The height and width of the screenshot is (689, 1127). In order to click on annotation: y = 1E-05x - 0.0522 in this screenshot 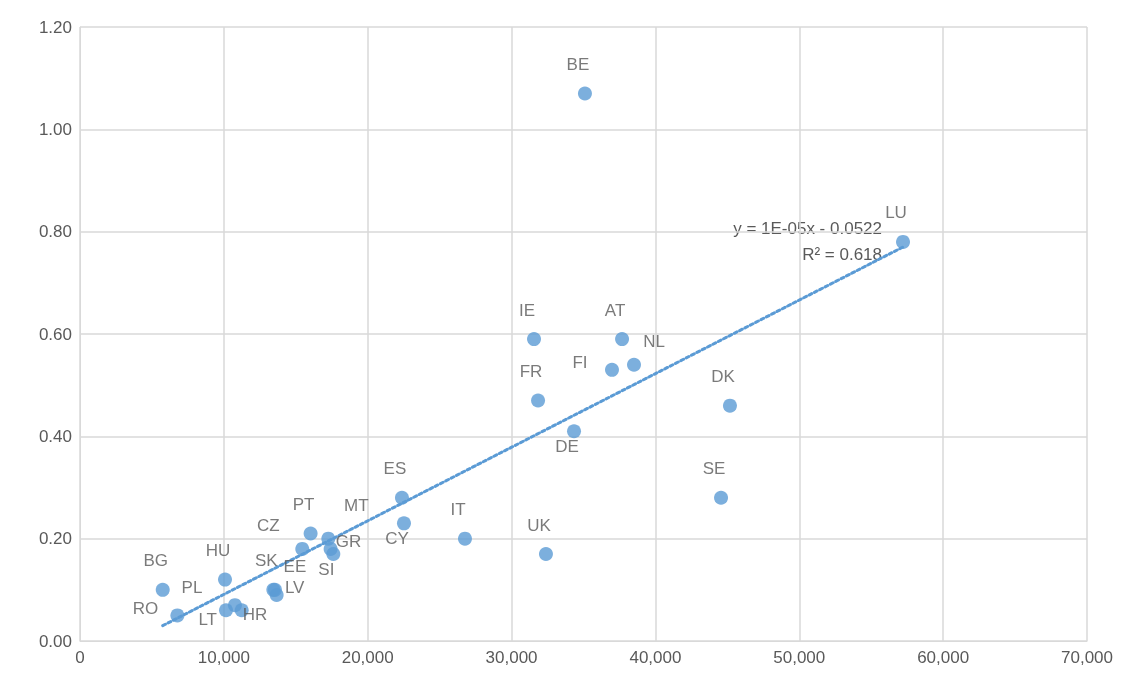, I will do `click(807, 228)`.